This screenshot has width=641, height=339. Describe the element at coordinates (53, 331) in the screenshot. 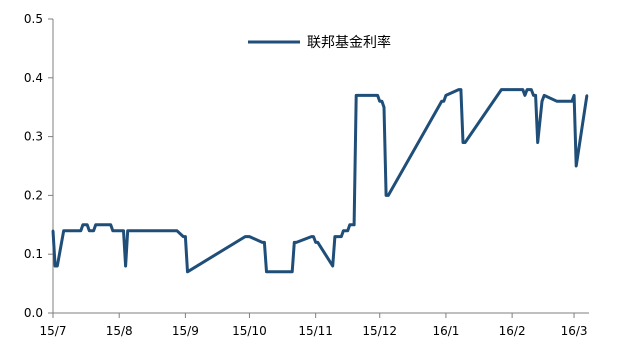

I see `x-tick-label: 15/7` at that location.